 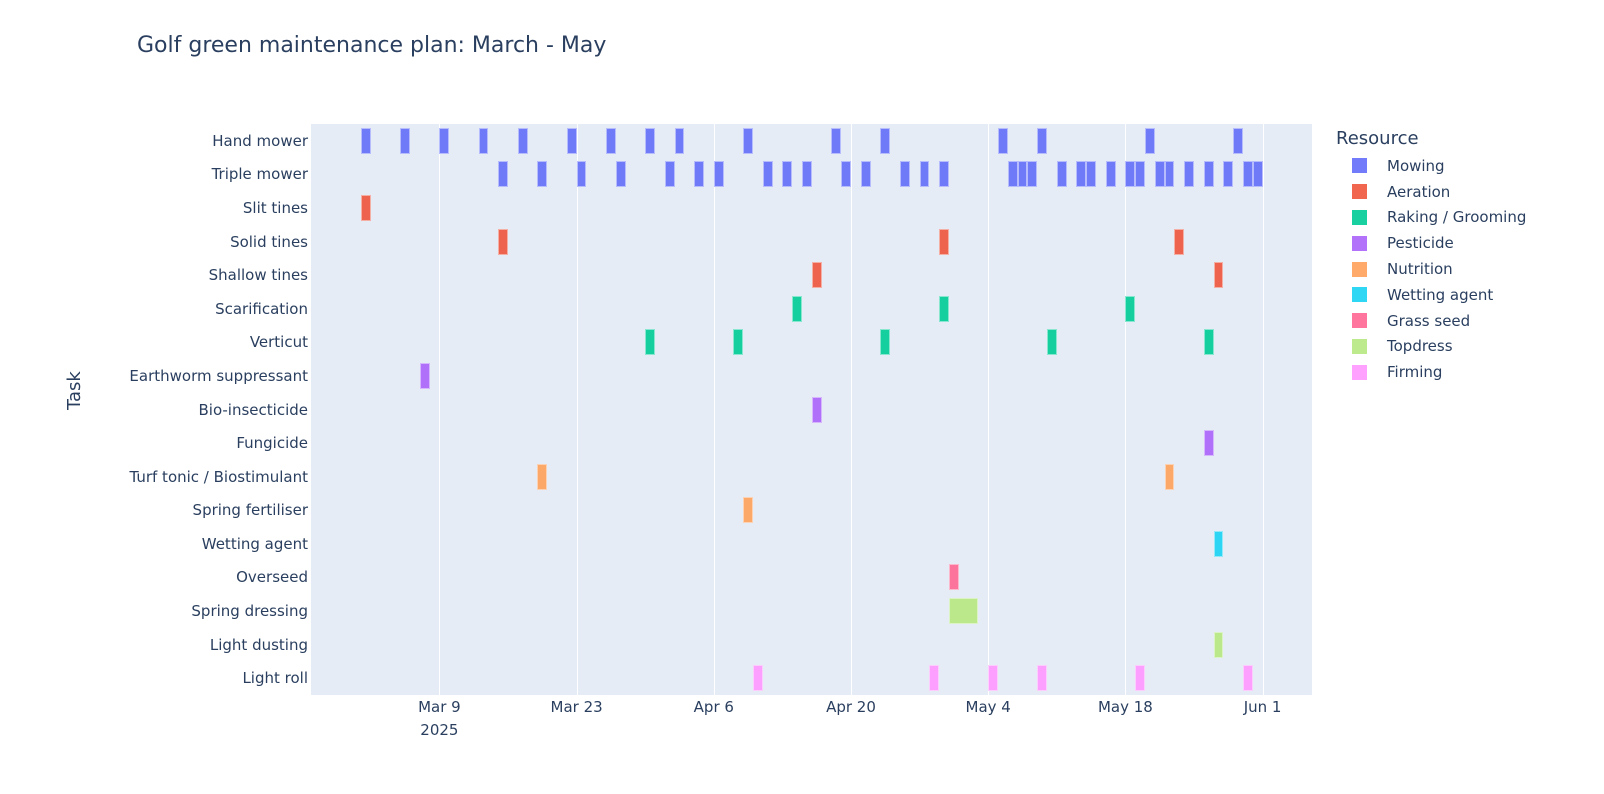 I want to click on y-tick-label: Spring dressing, so click(x=249, y=611).